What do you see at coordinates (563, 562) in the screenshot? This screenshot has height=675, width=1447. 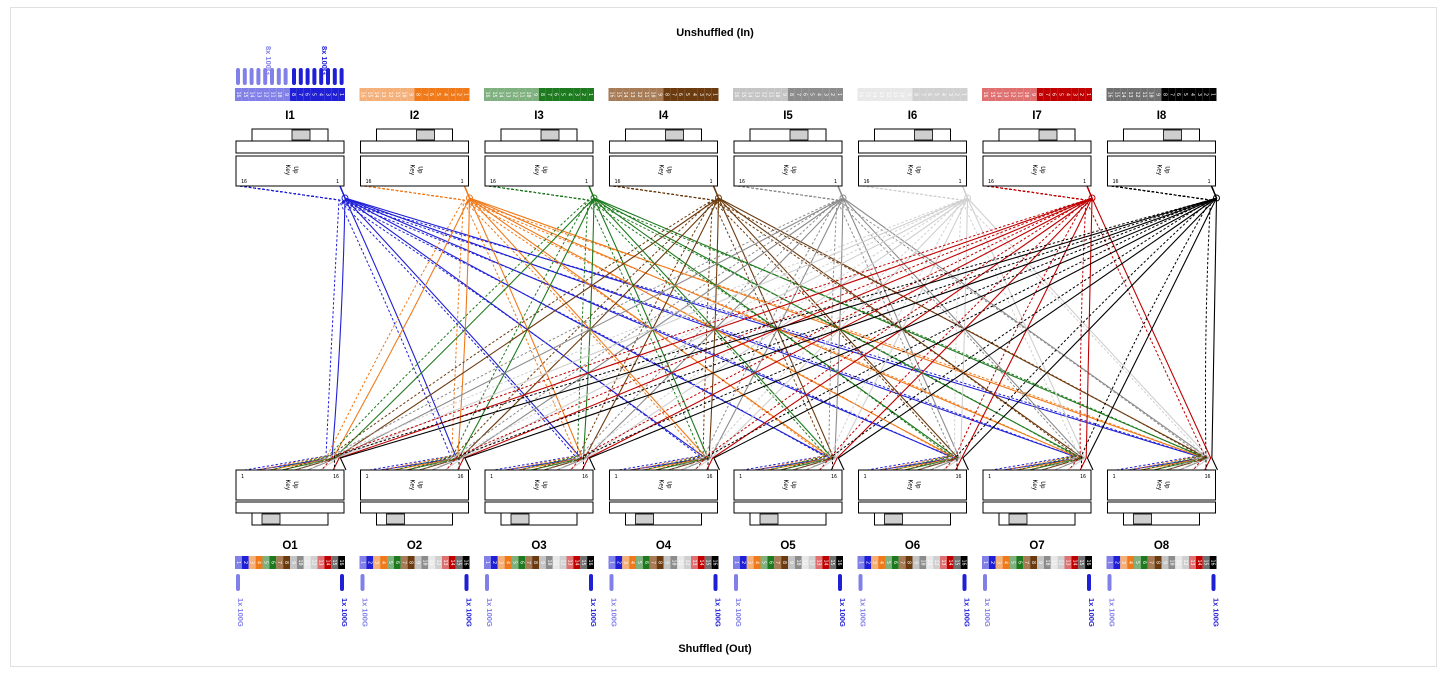 I see `output-fiber-number: 12` at bounding box center [563, 562].